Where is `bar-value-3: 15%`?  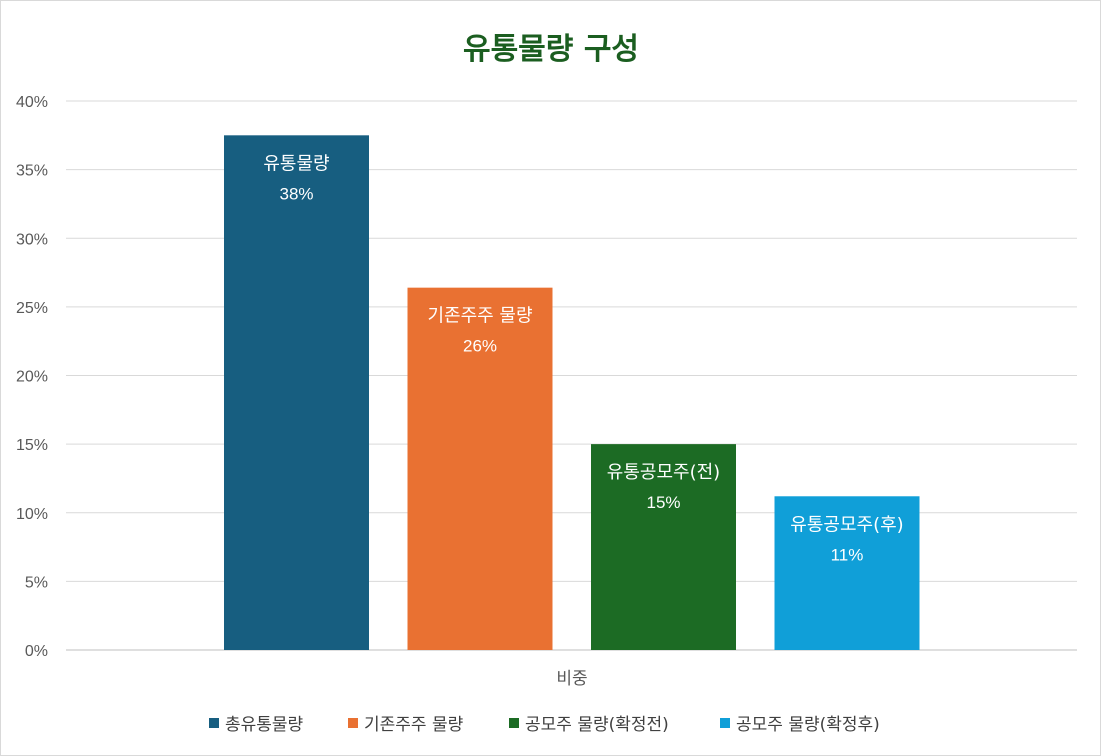
bar-value-3: 15% is located at coordinates (663, 502).